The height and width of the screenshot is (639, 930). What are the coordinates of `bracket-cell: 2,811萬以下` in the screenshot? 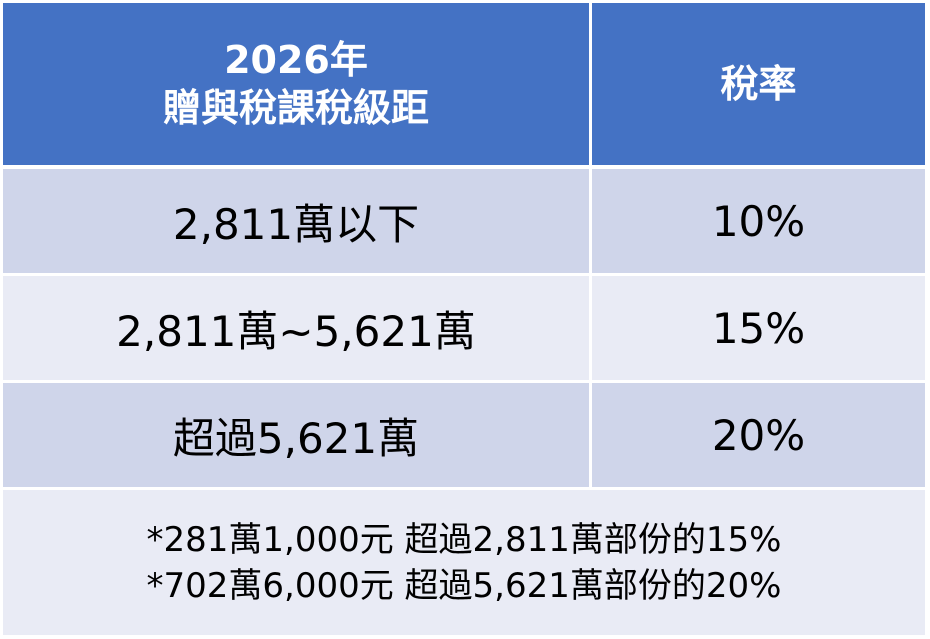 It's located at (296, 221).